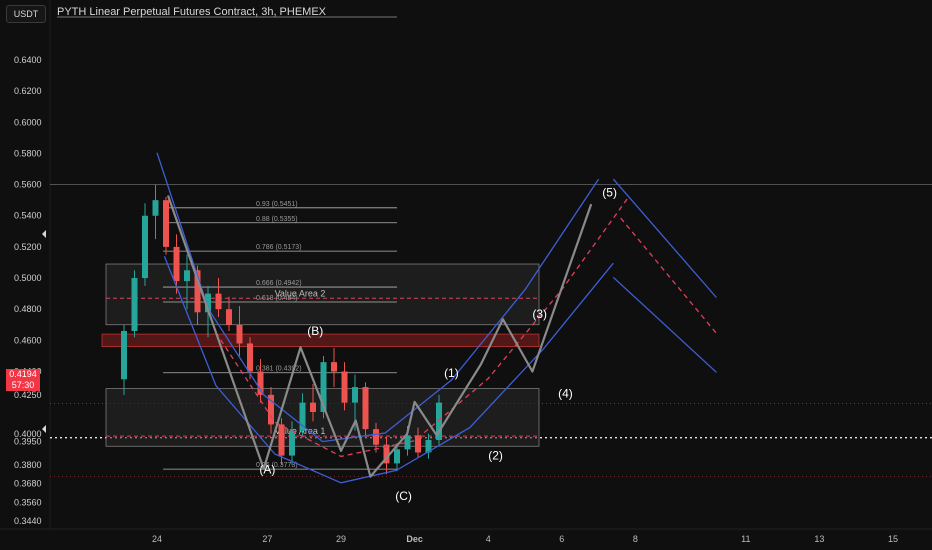 The height and width of the screenshot is (550, 932). Describe the element at coordinates (539, 314) in the screenshot. I see `wave-label: (3)` at that location.